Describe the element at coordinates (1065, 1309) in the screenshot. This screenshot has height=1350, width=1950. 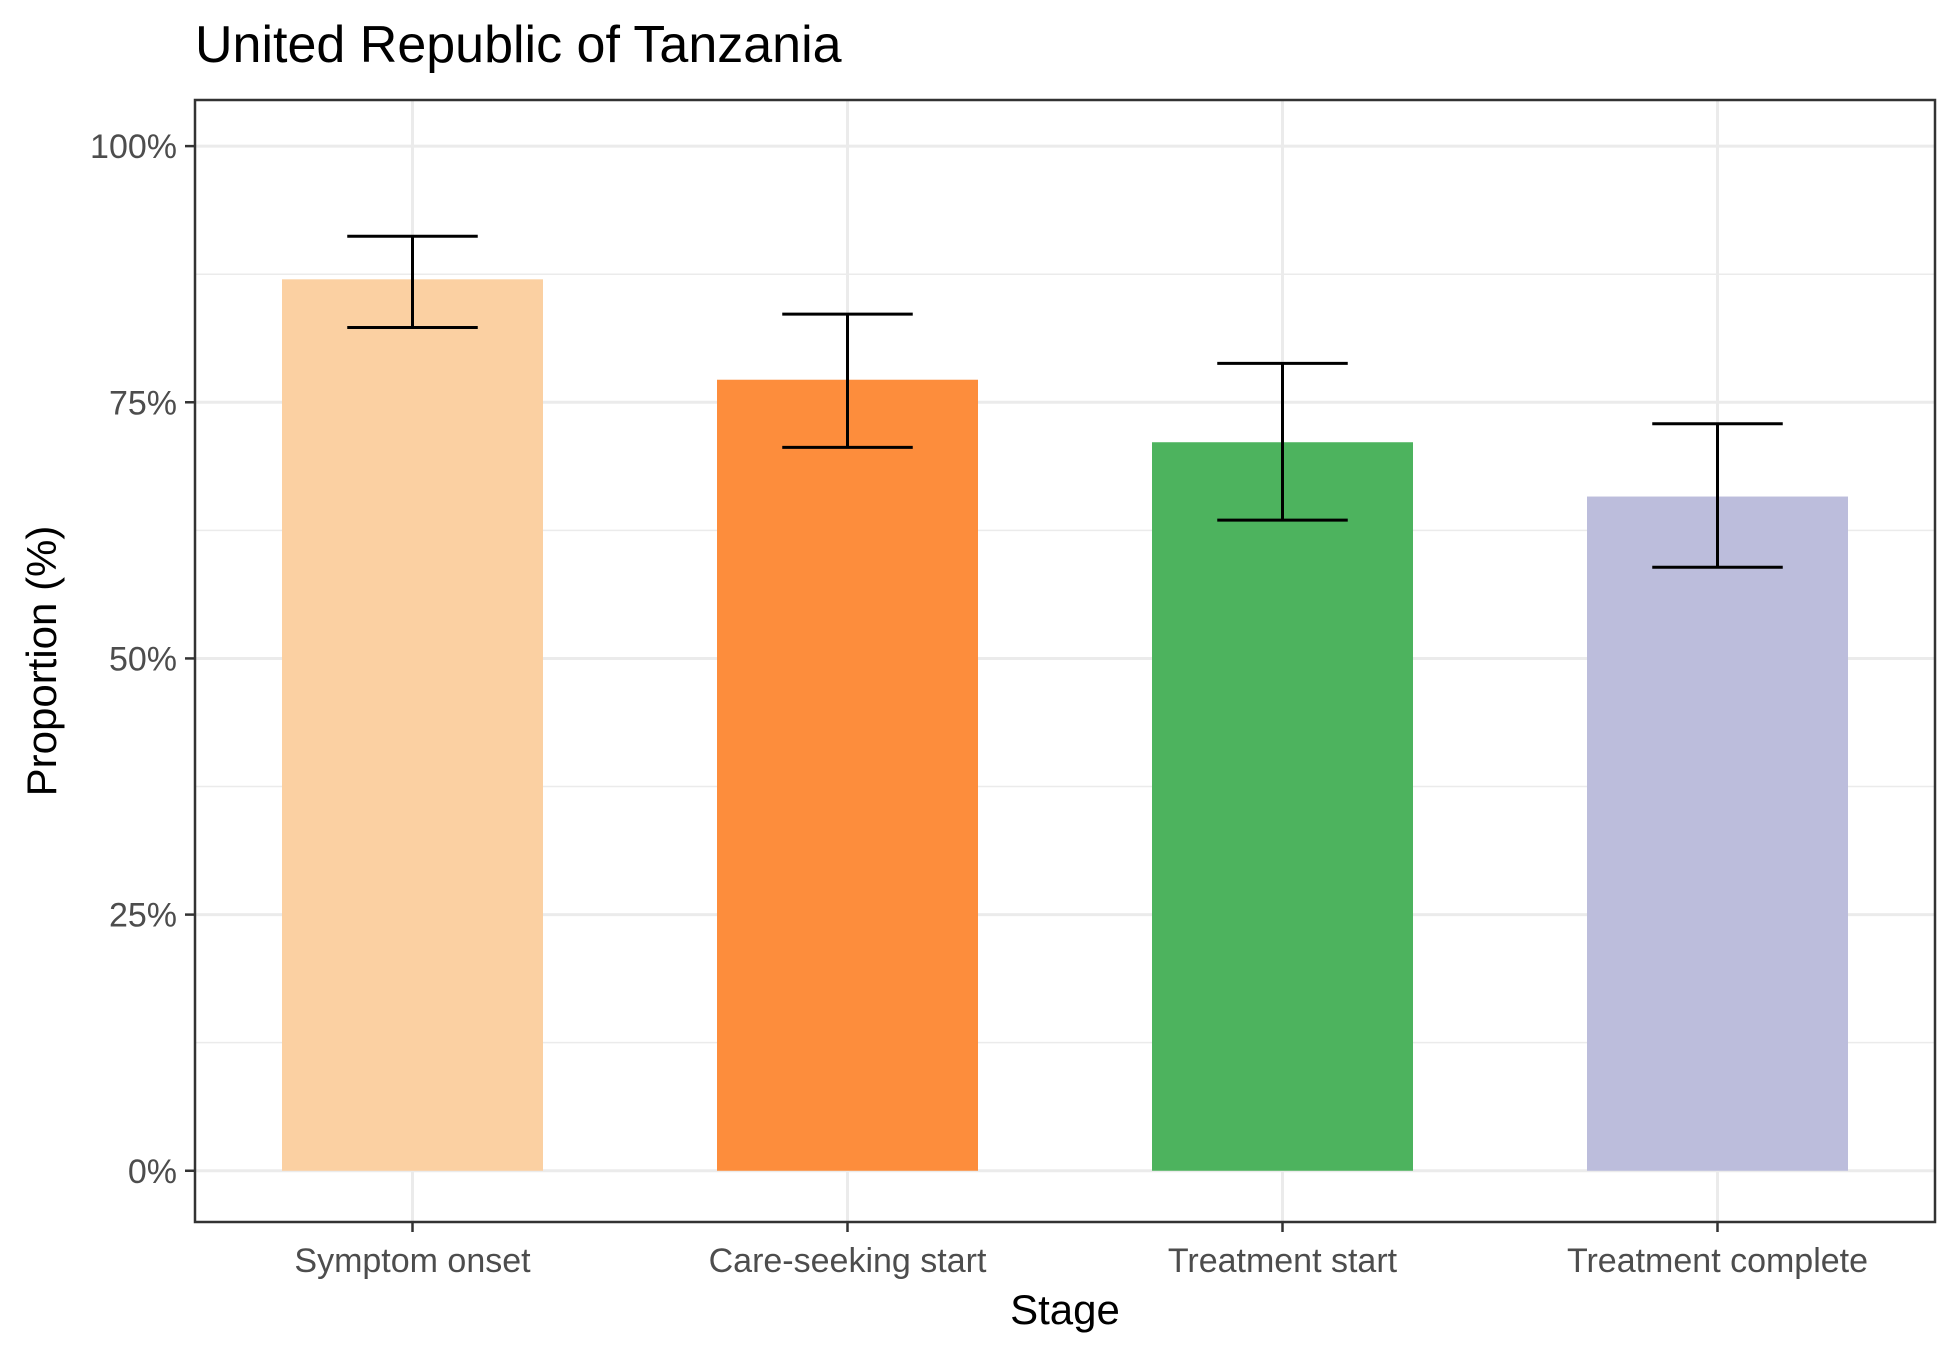
I see `x-axis-title: Stage` at that location.